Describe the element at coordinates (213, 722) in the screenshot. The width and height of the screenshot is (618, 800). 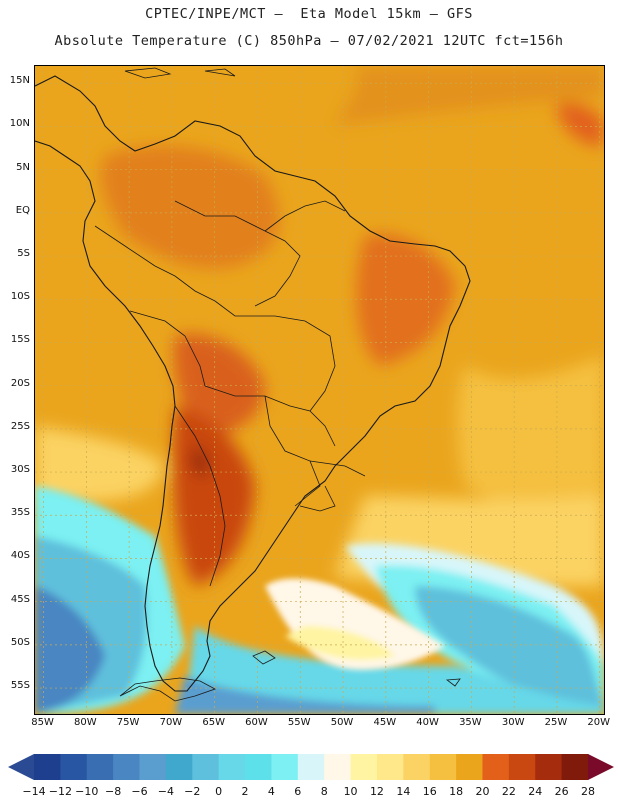
I see `lon-label: 65W` at that location.